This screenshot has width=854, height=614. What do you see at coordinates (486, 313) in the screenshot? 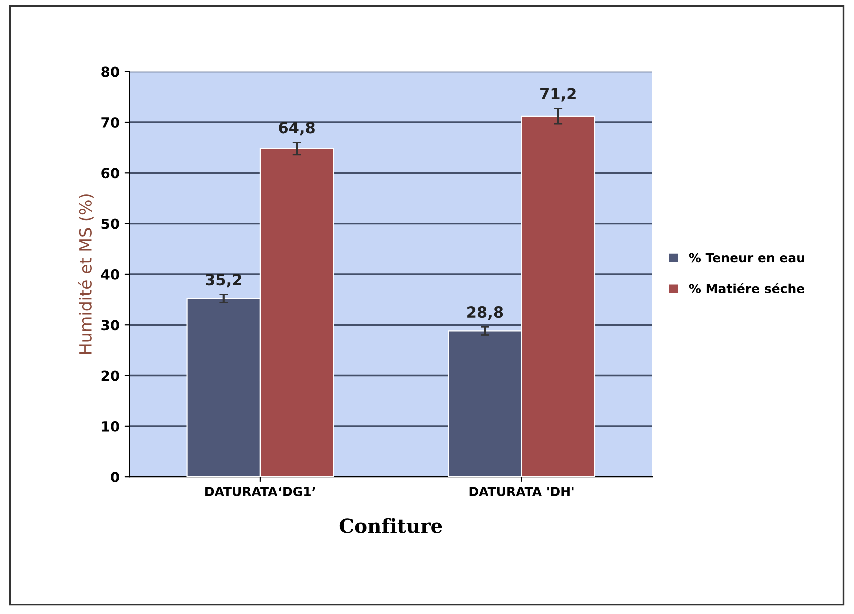
I see `data-label: 28,8` at bounding box center [486, 313].